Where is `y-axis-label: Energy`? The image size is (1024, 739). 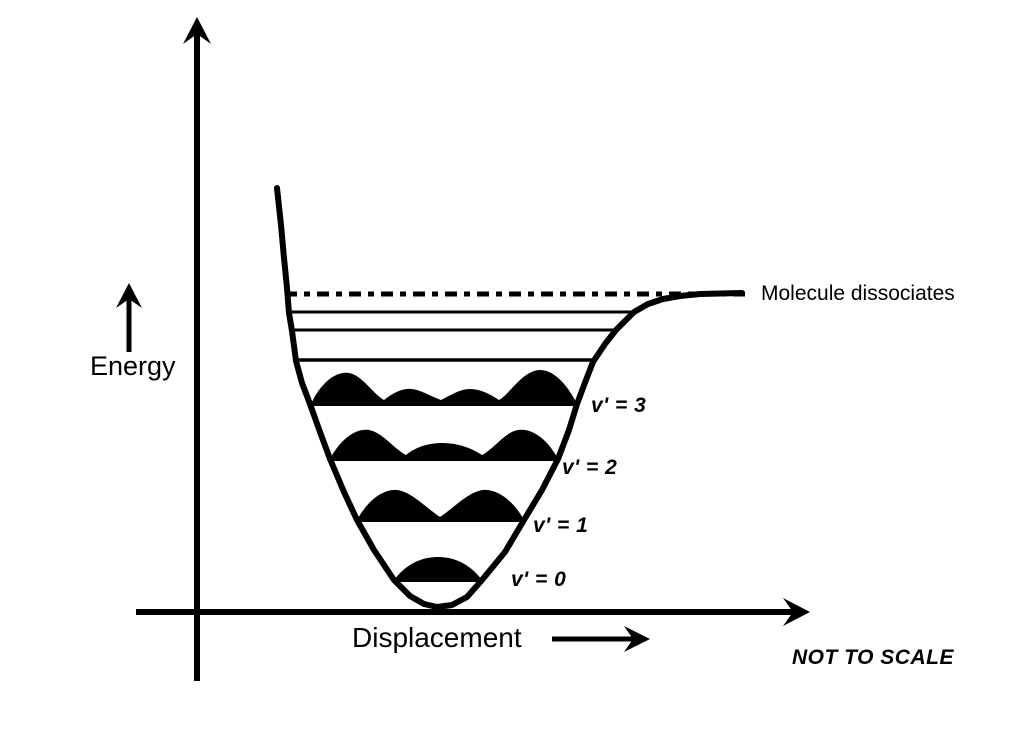
y-axis-label: Energy is located at coordinates (133, 366).